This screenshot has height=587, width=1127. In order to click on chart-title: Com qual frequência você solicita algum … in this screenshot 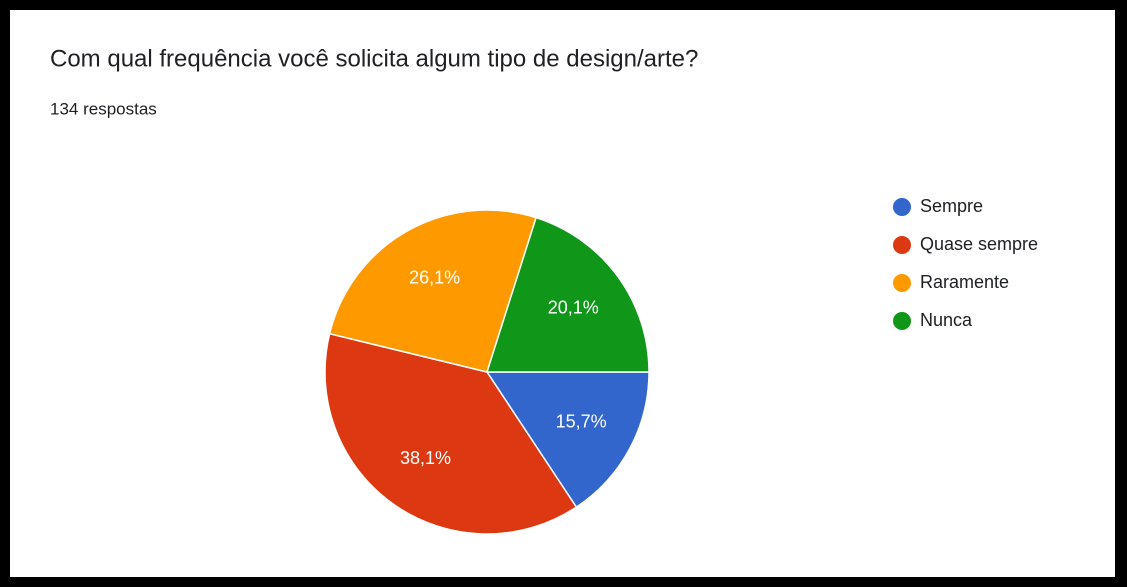, I will do `click(374, 58)`.